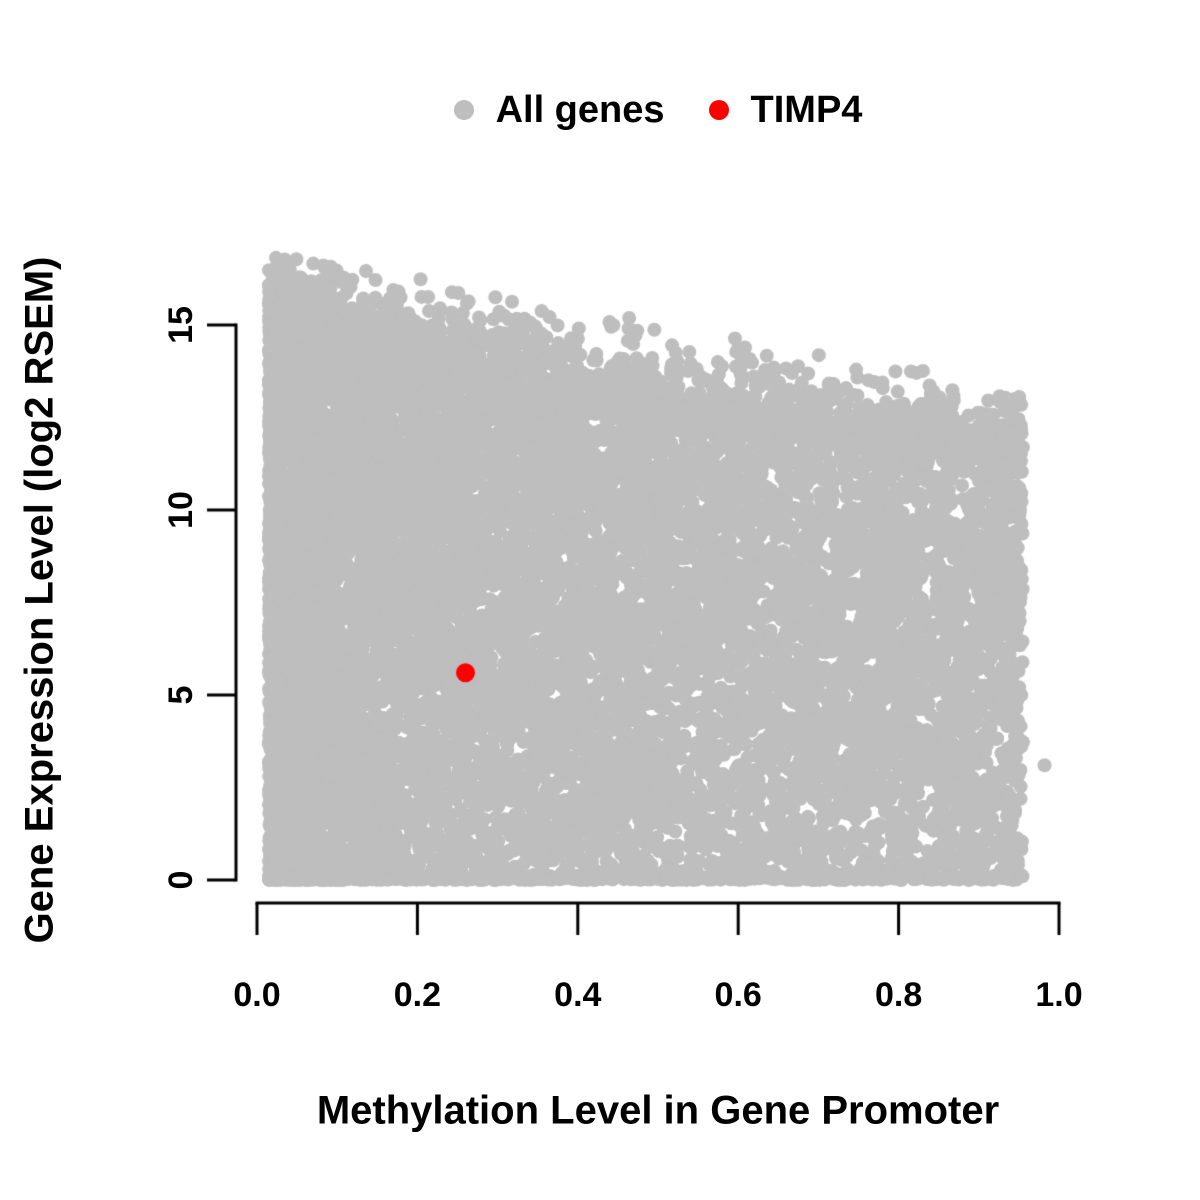  Describe the element at coordinates (898, 995) in the screenshot. I see `x-tick-label: 0.8` at that location.